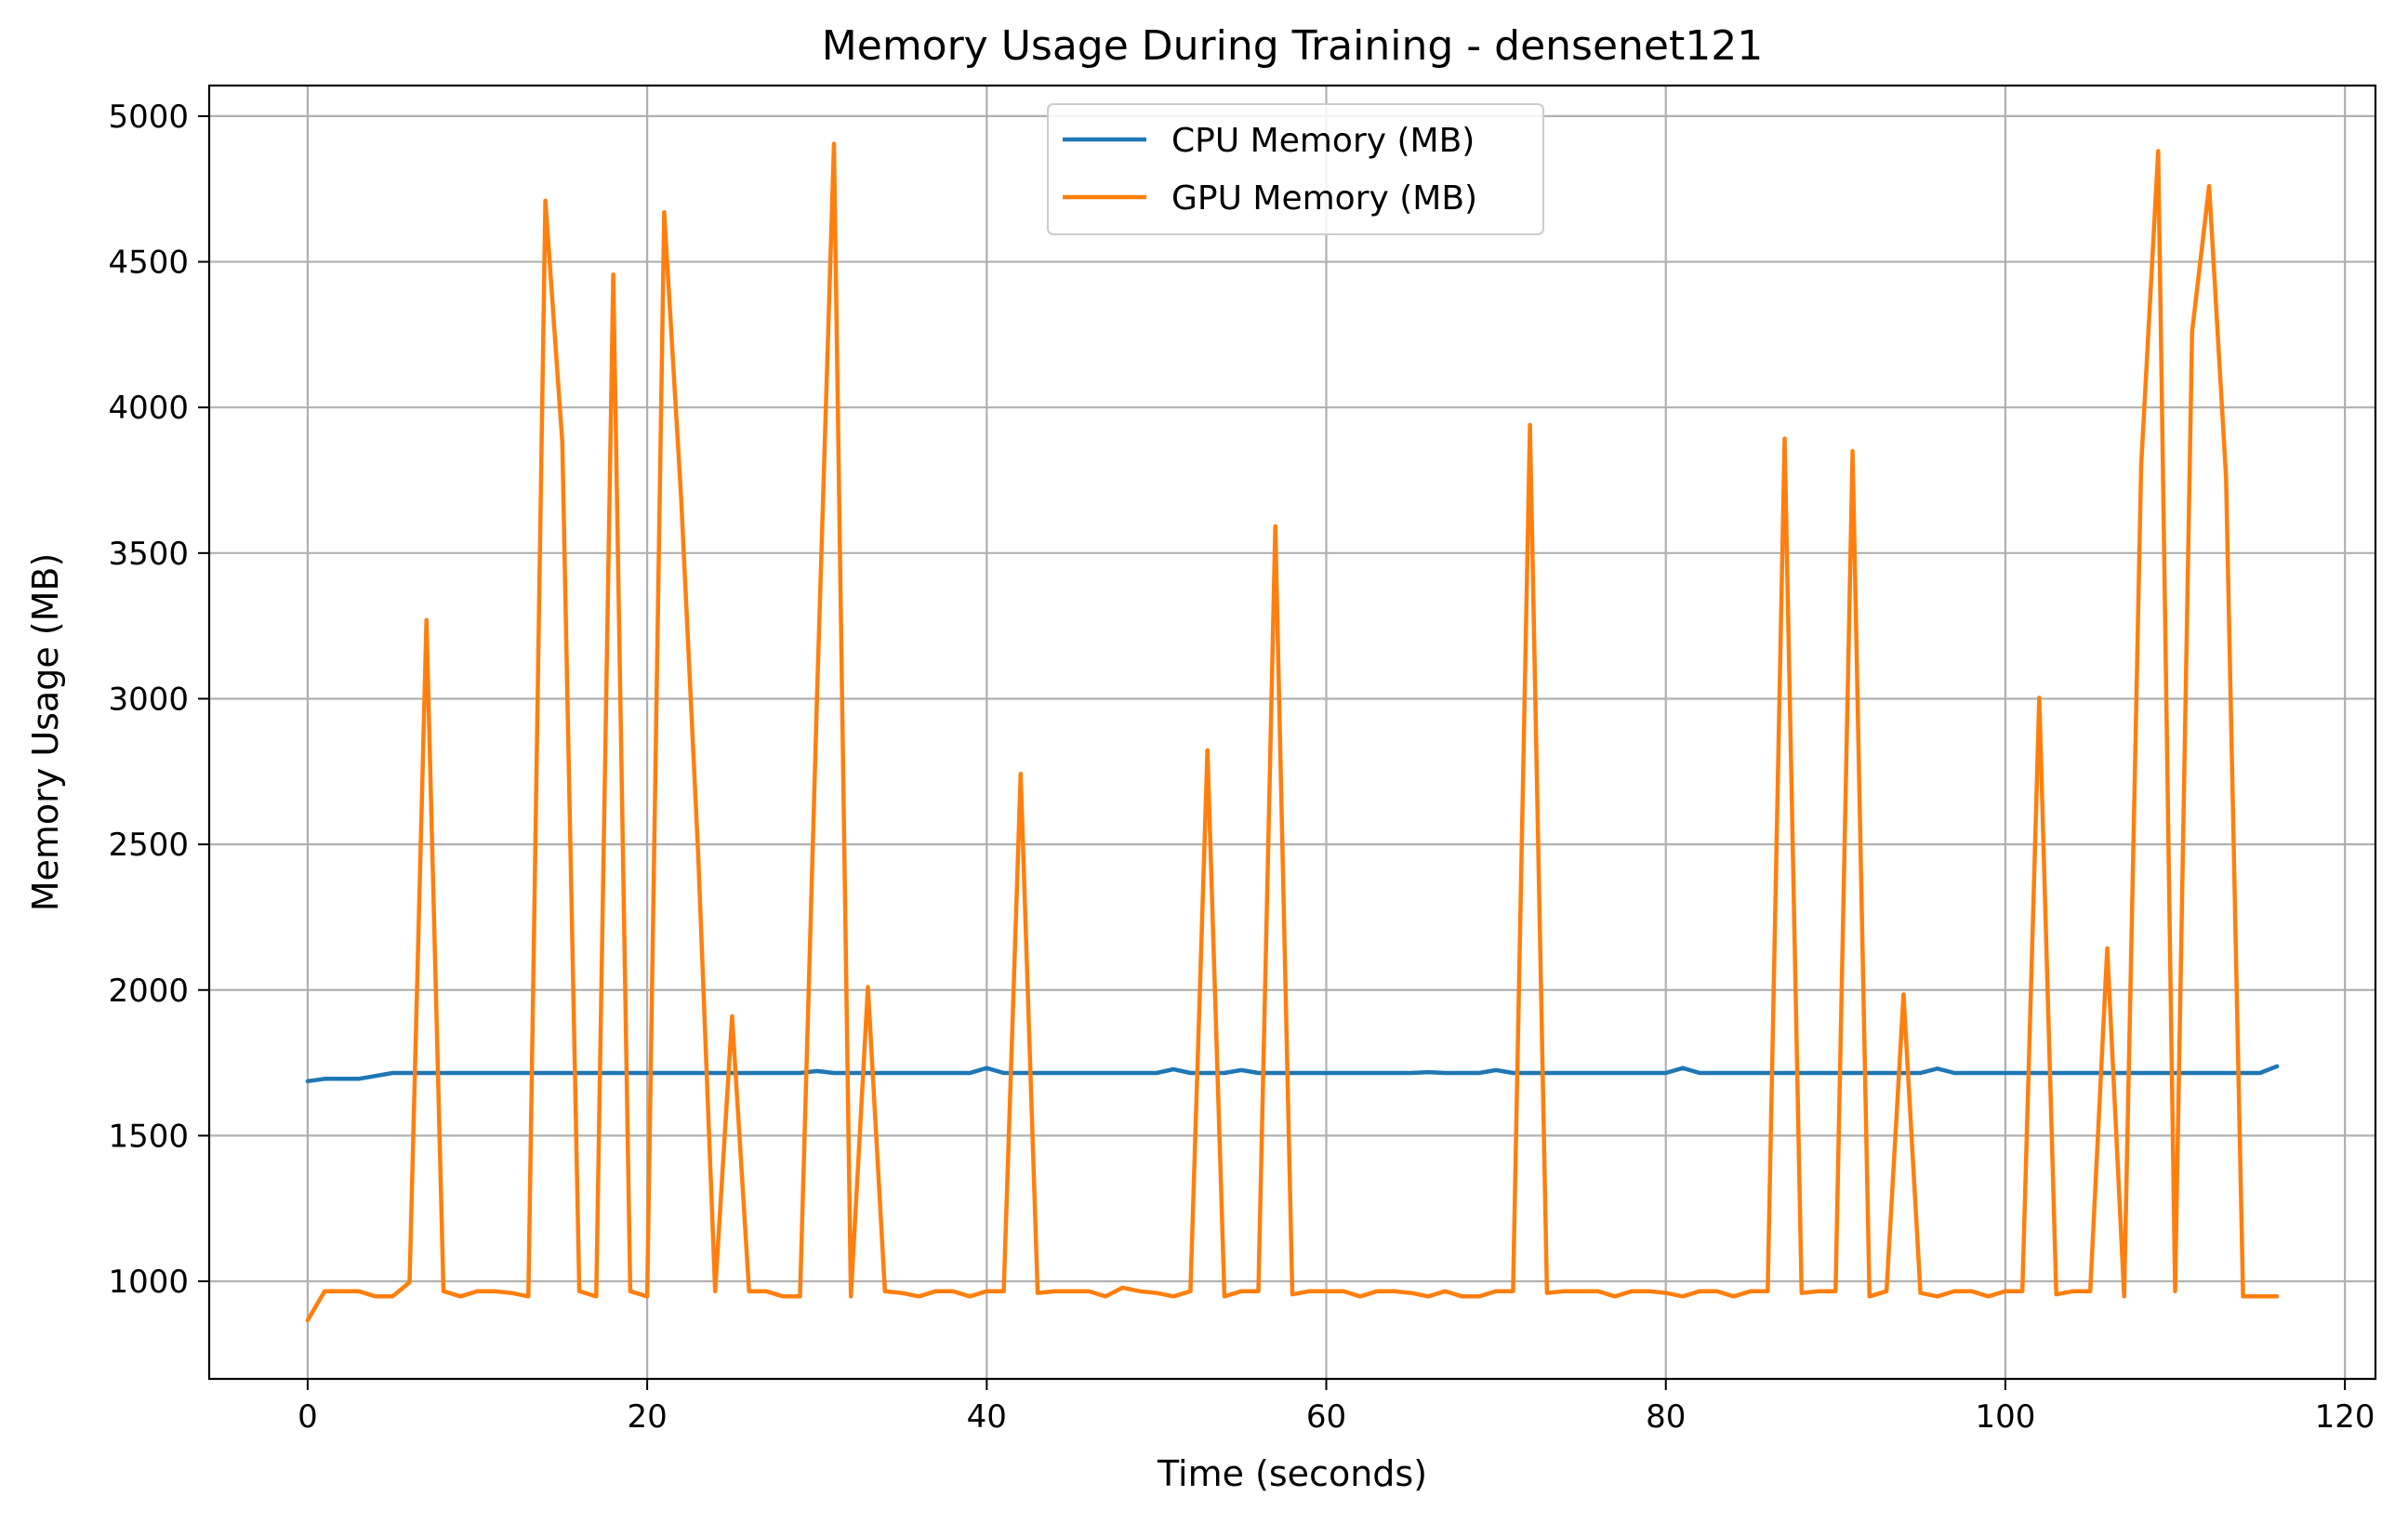  Describe the element at coordinates (148, 846) in the screenshot. I see `y-tick-label: 2500` at that location.